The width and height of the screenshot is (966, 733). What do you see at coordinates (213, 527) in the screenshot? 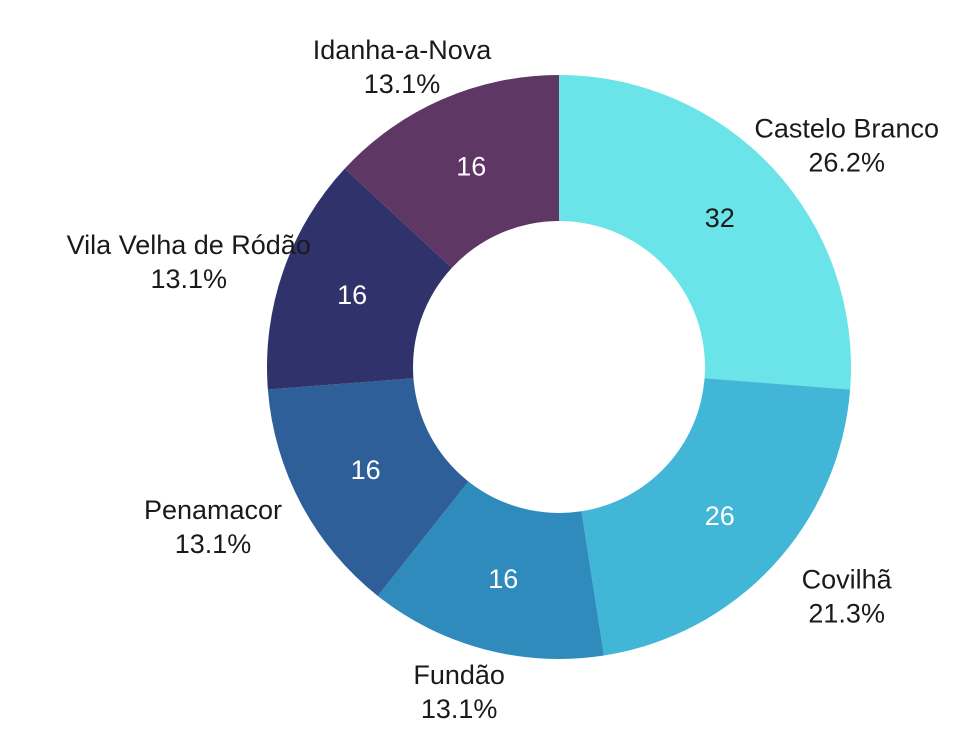
I see `slice-label-penamacor: Penamacor 13.1%` at bounding box center [213, 527].